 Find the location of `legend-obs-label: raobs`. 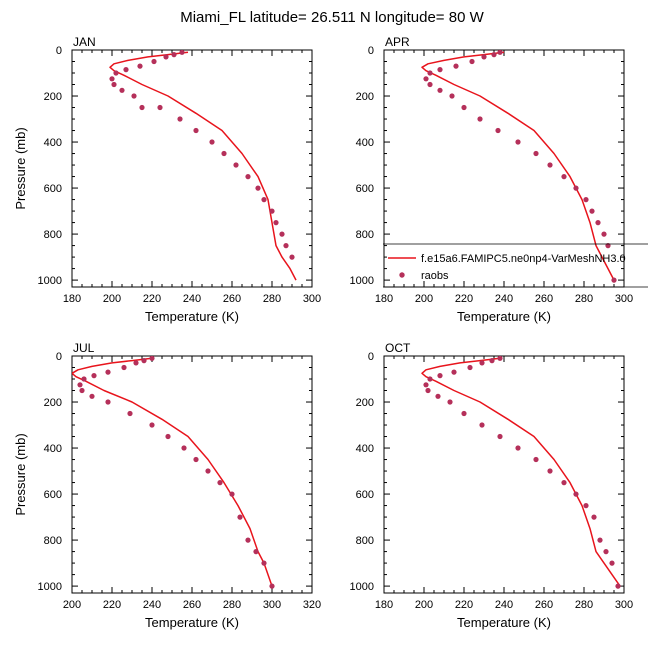

legend-obs-label: raobs is located at coordinates (435, 276).